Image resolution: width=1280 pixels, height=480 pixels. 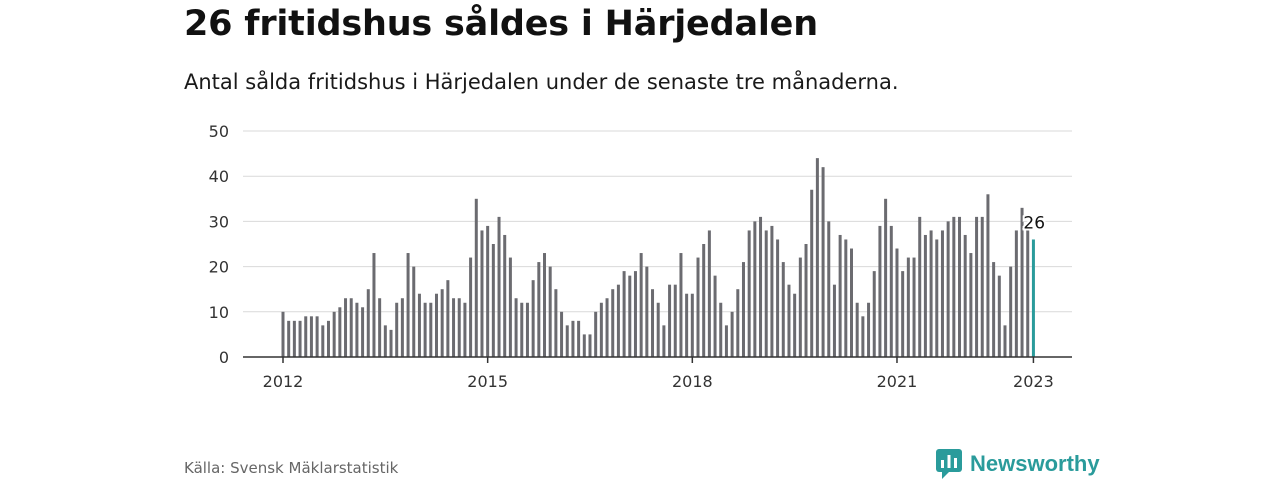 What do you see at coordinates (1033, 298) in the screenshot?
I see `bar-highlight` at bounding box center [1033, 298].